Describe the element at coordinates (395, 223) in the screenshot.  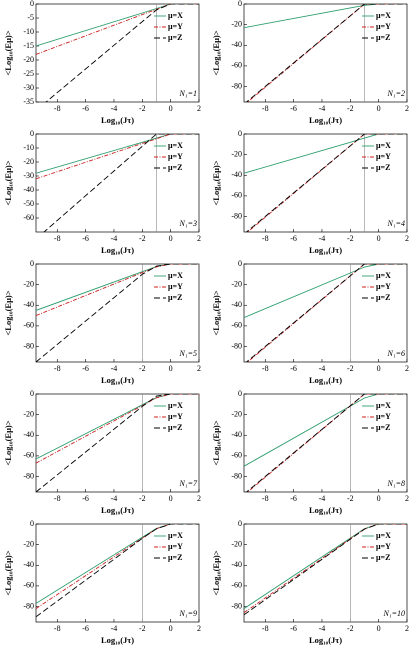
I see `annotation: N₁=4` at that location.